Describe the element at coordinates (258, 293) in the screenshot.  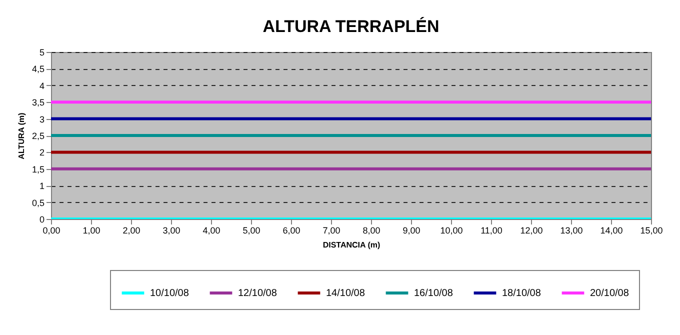
I see `legend-label: 12/10/08` at that location.